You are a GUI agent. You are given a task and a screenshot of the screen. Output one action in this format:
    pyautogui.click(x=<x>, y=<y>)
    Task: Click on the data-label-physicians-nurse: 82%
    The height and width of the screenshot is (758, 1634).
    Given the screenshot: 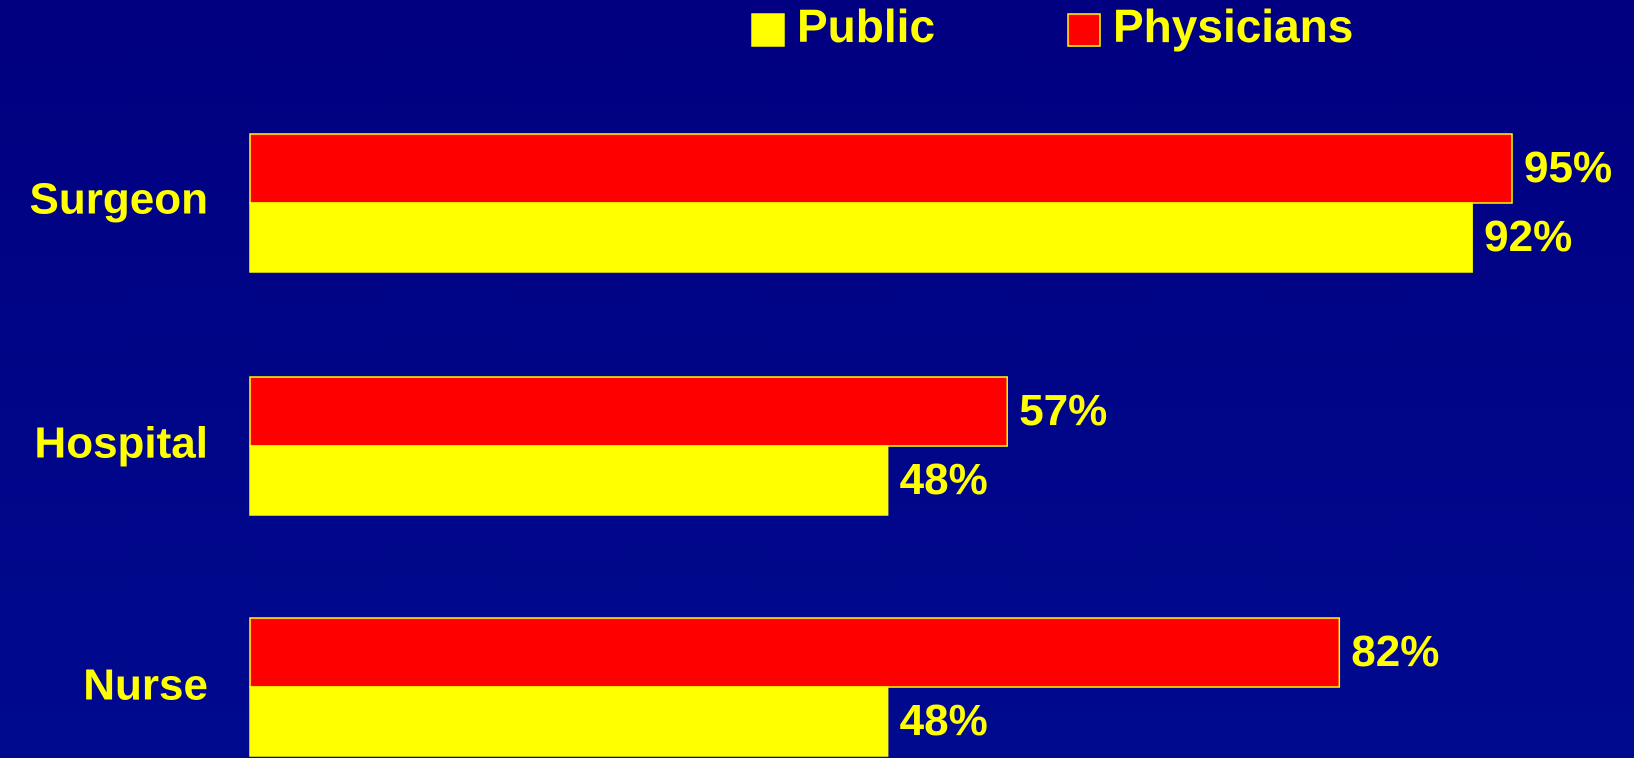 What is the action you would take?
    pyautogui.click(x=1395, y=651)
    